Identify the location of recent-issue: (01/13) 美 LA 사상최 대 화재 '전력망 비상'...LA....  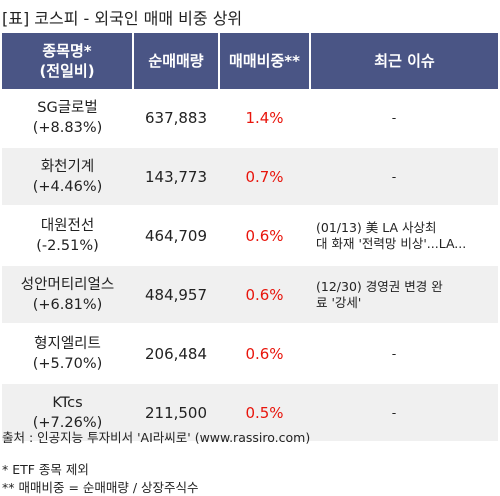
(404, 236).